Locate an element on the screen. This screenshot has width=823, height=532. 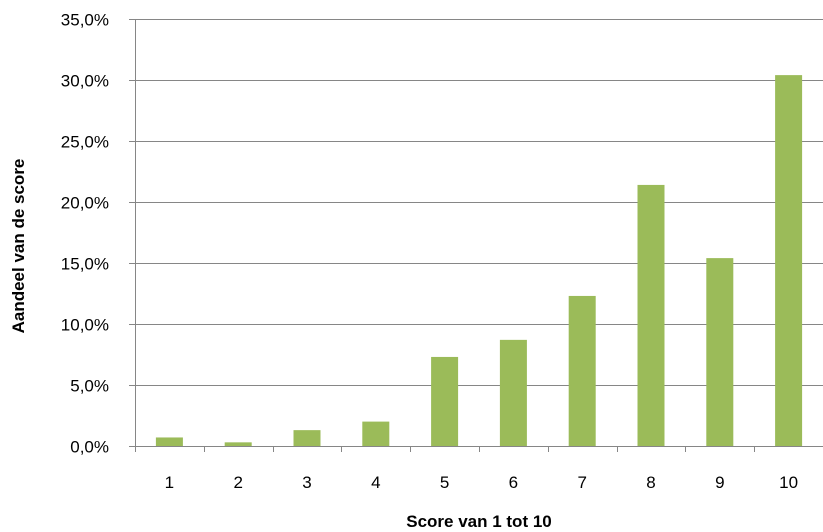
x-tick-label: 6 is located at coordinates (513, 482).